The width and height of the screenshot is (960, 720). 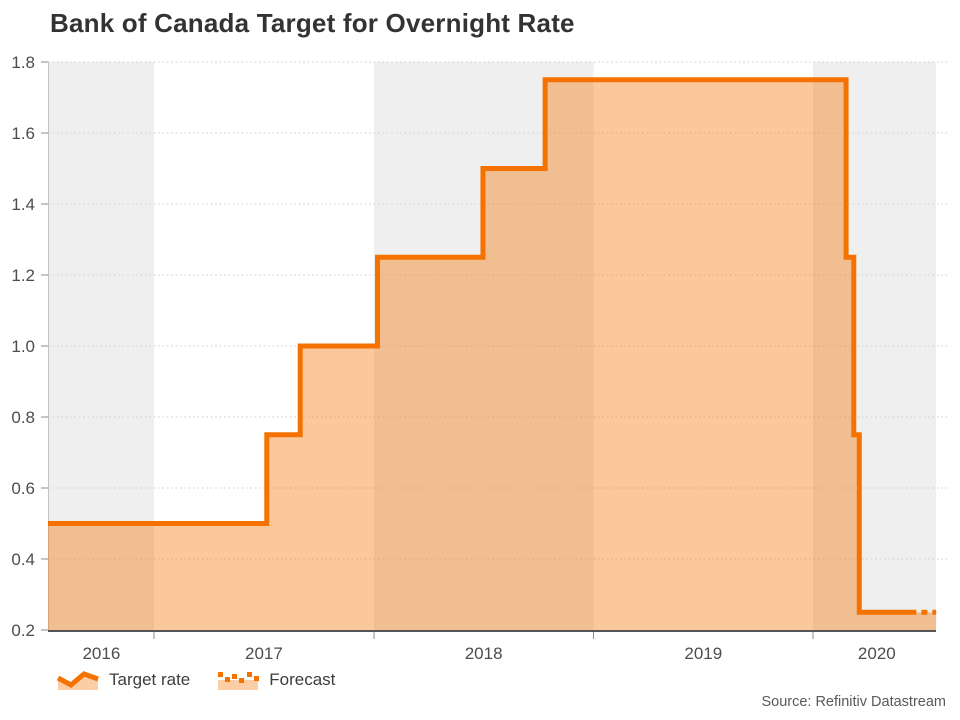 I want to click on y-axis-label: 1.0, so click(x=23, y=346).